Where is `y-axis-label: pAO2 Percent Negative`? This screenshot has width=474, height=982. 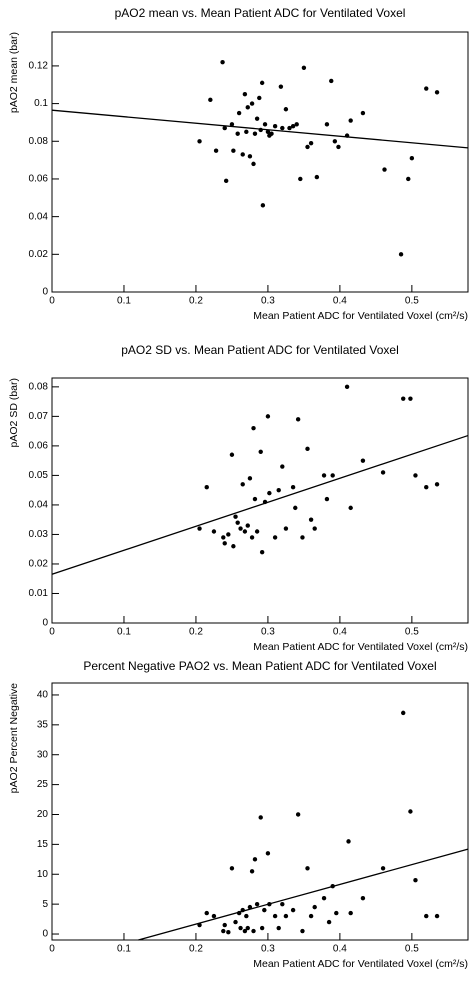
y-axis-label: pAO2 Percent Negative is located at coordinates (14, 738).